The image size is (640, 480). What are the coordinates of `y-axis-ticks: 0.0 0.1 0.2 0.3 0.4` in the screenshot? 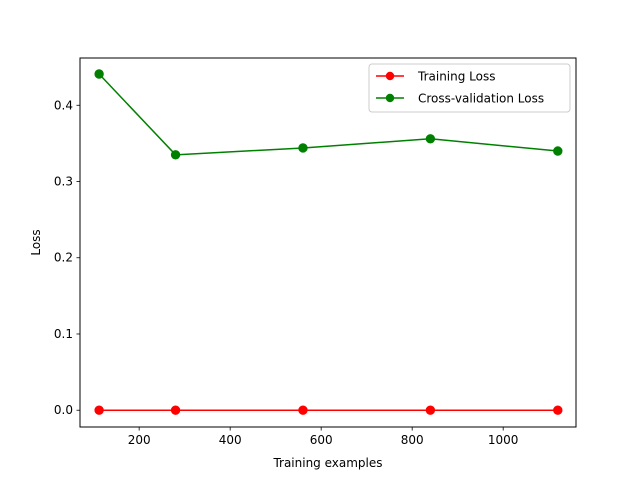 It's located at (67, 257).